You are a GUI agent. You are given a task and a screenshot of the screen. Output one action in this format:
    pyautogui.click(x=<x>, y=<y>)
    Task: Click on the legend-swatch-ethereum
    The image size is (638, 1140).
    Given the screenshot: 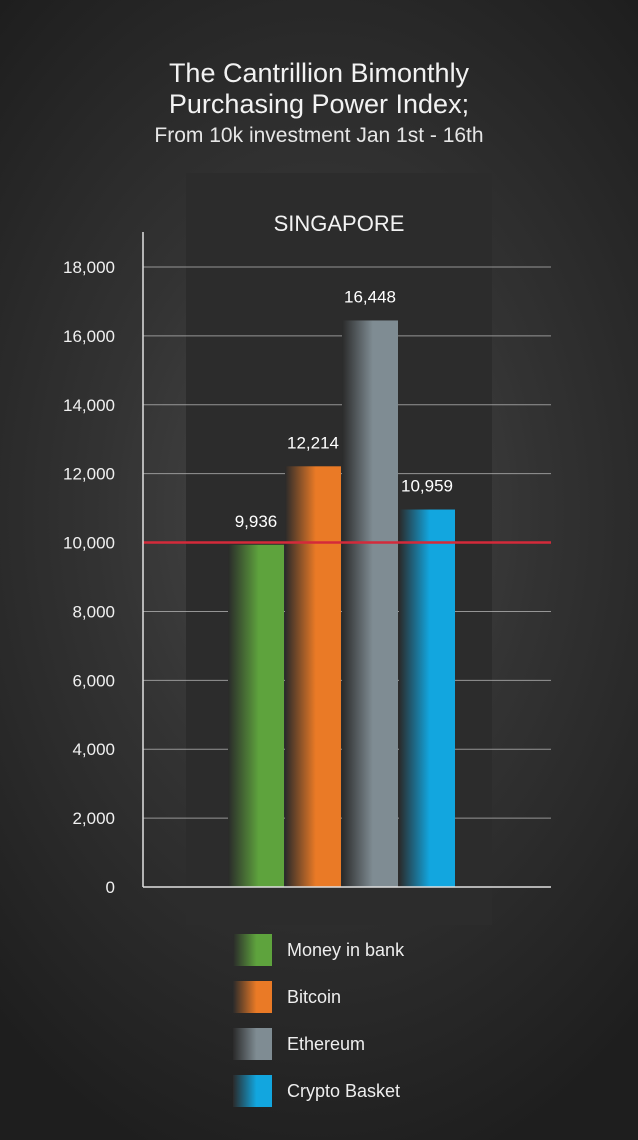 What is the action you would take?
    pyautogui.click(x=252, y=1044)
    